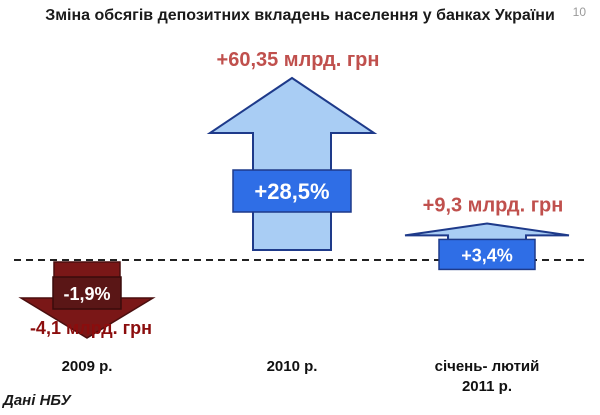  I want to click on percent-change-label-2: +28,5%, so click(291, 191).